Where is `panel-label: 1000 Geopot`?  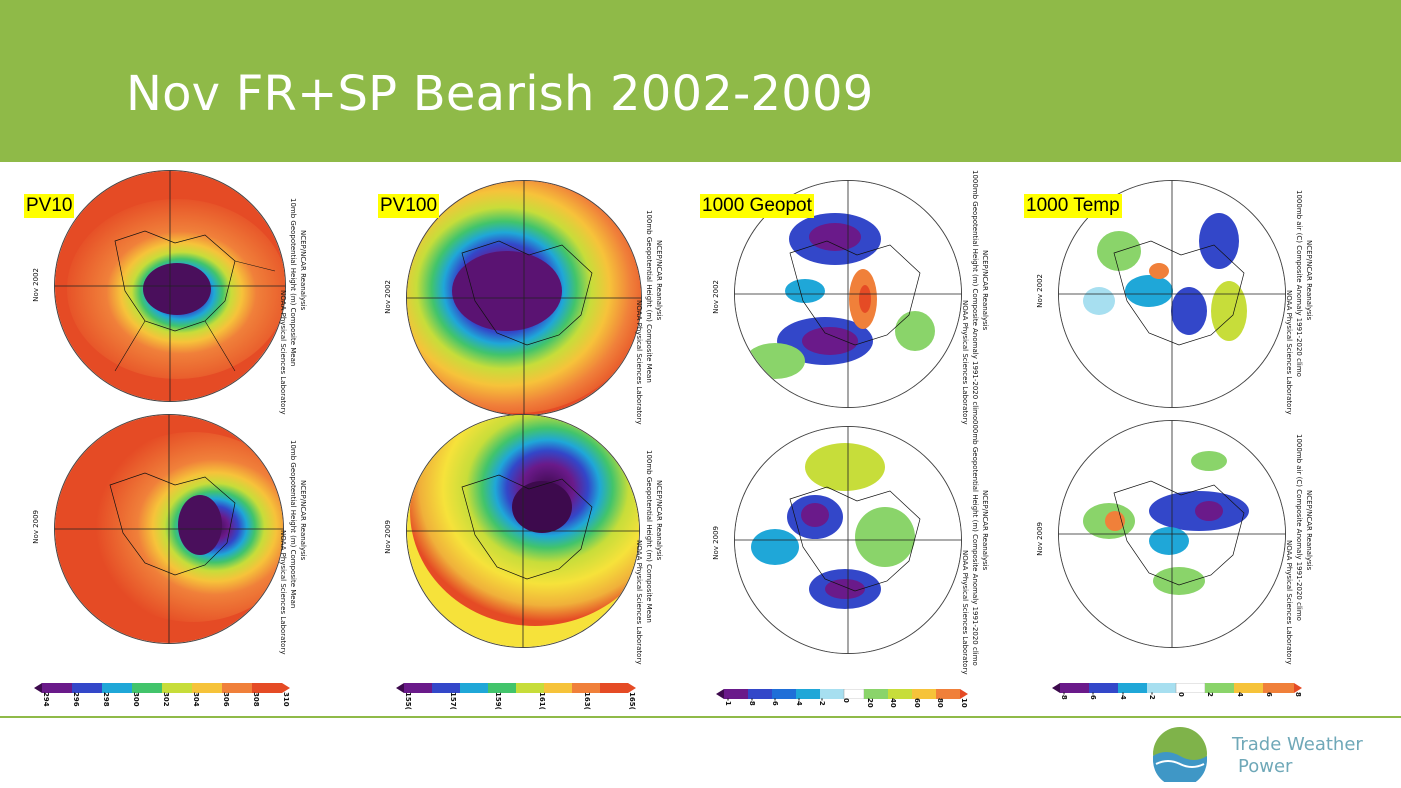
panel-label: 1000 Geopot is located at coordinates (757, 206).